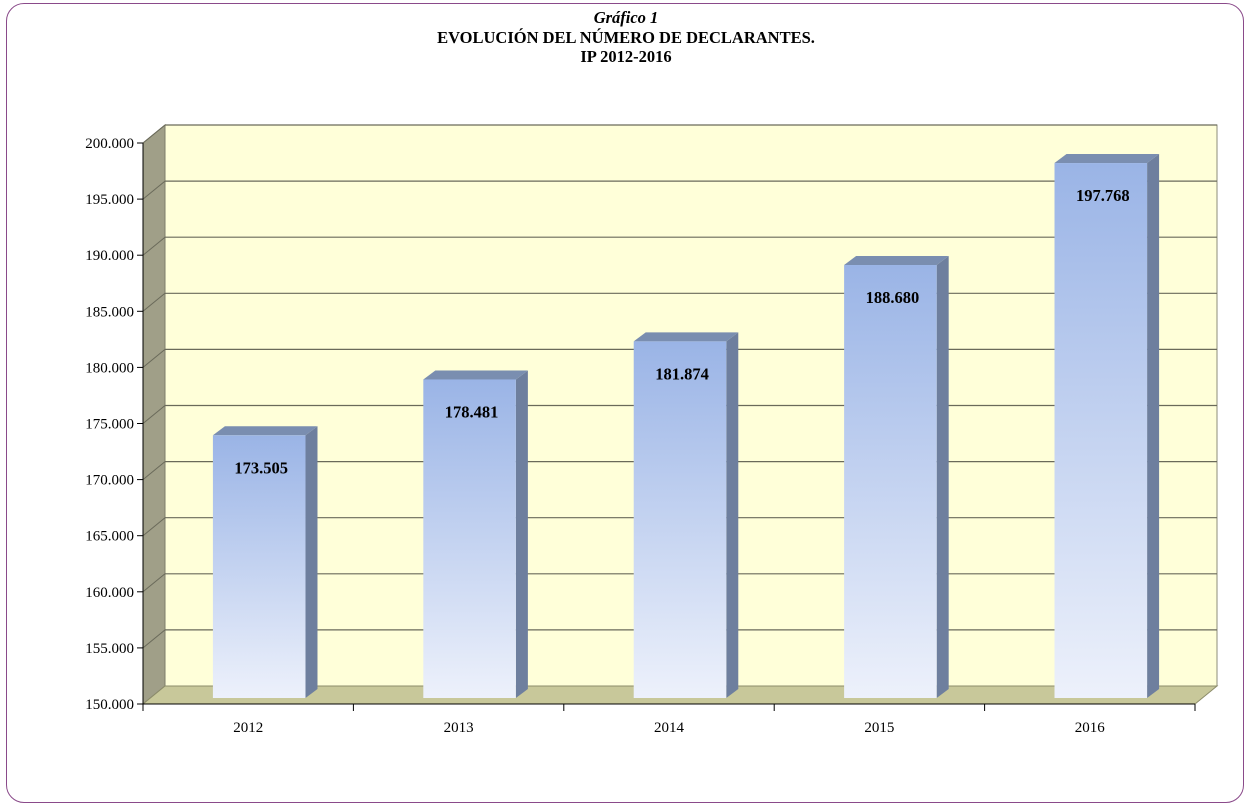 The image size is (1252, 803). Describe the element at coordinates (109, 537) in the screenshot. I see `y-tick-label: 165.000` at that location.